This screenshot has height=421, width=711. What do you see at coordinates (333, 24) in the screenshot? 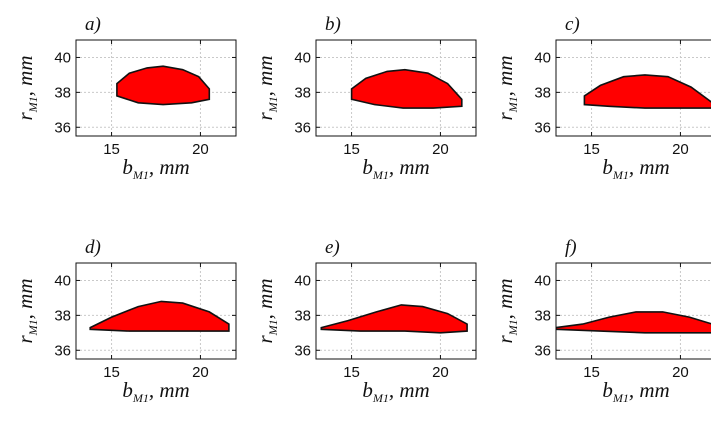
I see `panel-label: b)` at bounding box center [333, 24].